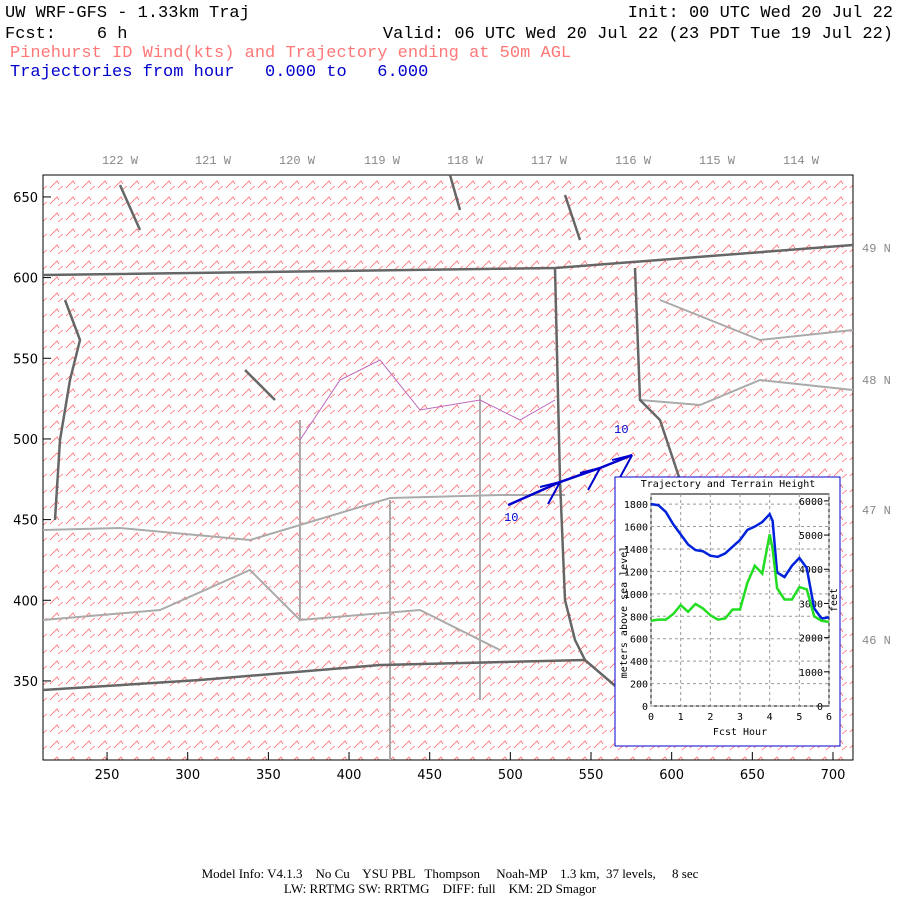  What do you see at coordinates (636, 550) in the screenshot?
I see `y-tick-label: 1400` at bounding box center [636, 550].